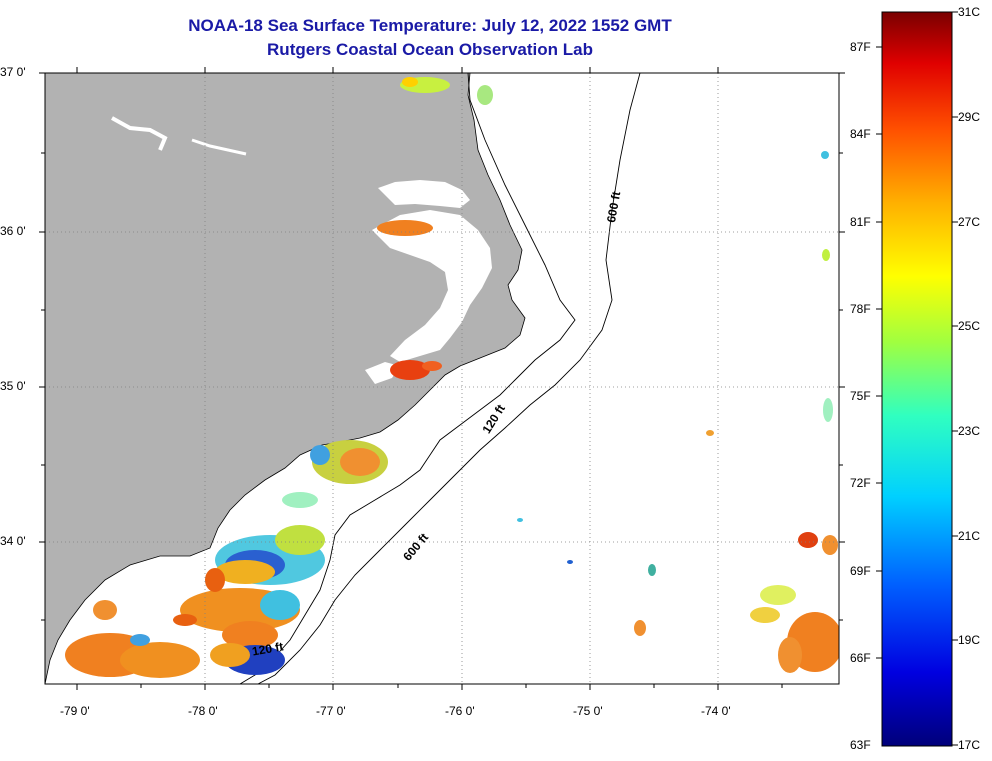 This screenshot has width=992, height=761. Describe the element at coordinates (860, 47) in the screenshot. I see `colorbar-f-87: 87F` at that location.